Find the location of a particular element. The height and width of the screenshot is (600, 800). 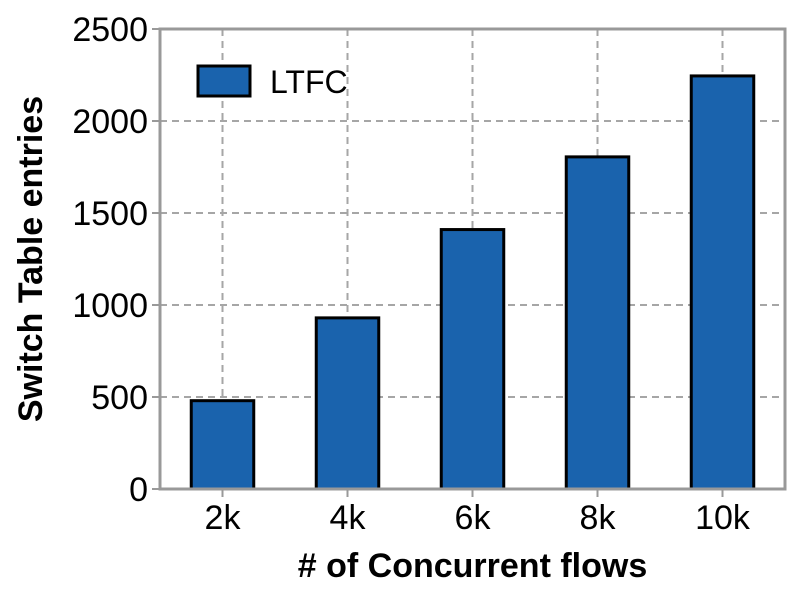

bar-2k is located at coordinates (222, 445).